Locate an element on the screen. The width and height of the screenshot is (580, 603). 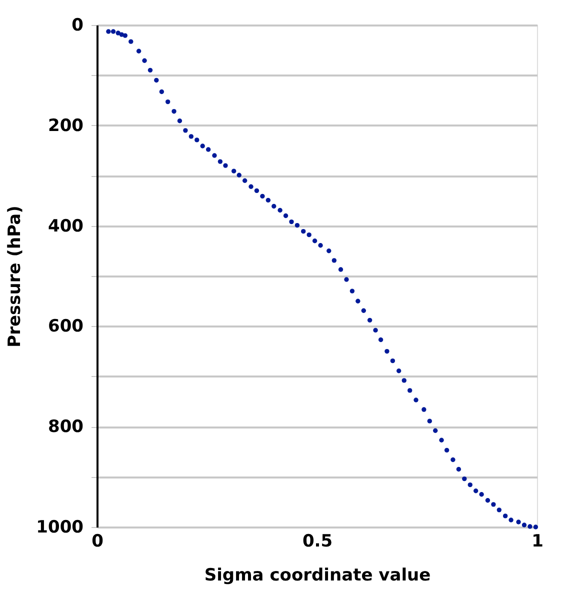
y-axis-title: Pressure (hPa) is located at coordinates (15, 277).